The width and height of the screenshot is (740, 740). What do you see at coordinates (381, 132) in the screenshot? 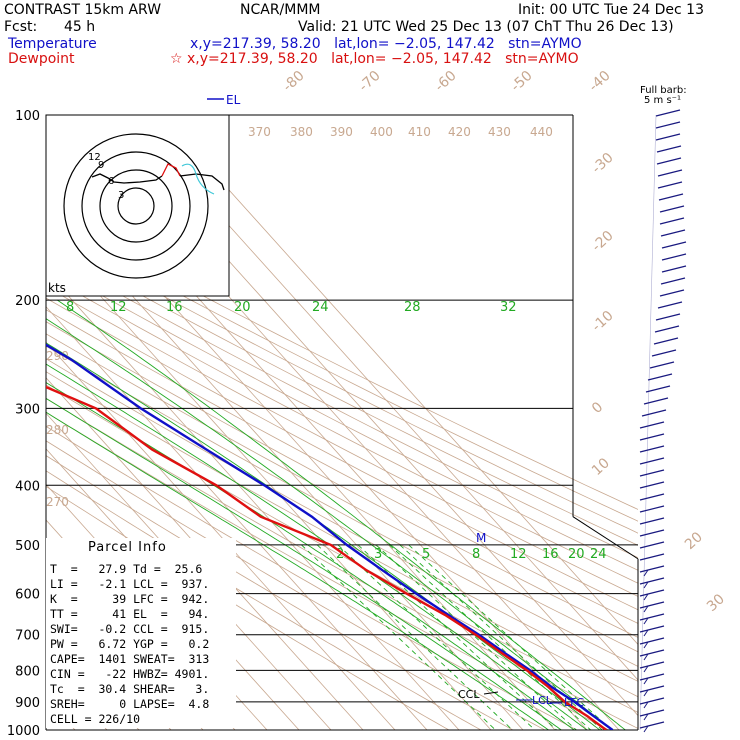
I see `dry-adiabat-label: 400` at bounding box center [381, 132].